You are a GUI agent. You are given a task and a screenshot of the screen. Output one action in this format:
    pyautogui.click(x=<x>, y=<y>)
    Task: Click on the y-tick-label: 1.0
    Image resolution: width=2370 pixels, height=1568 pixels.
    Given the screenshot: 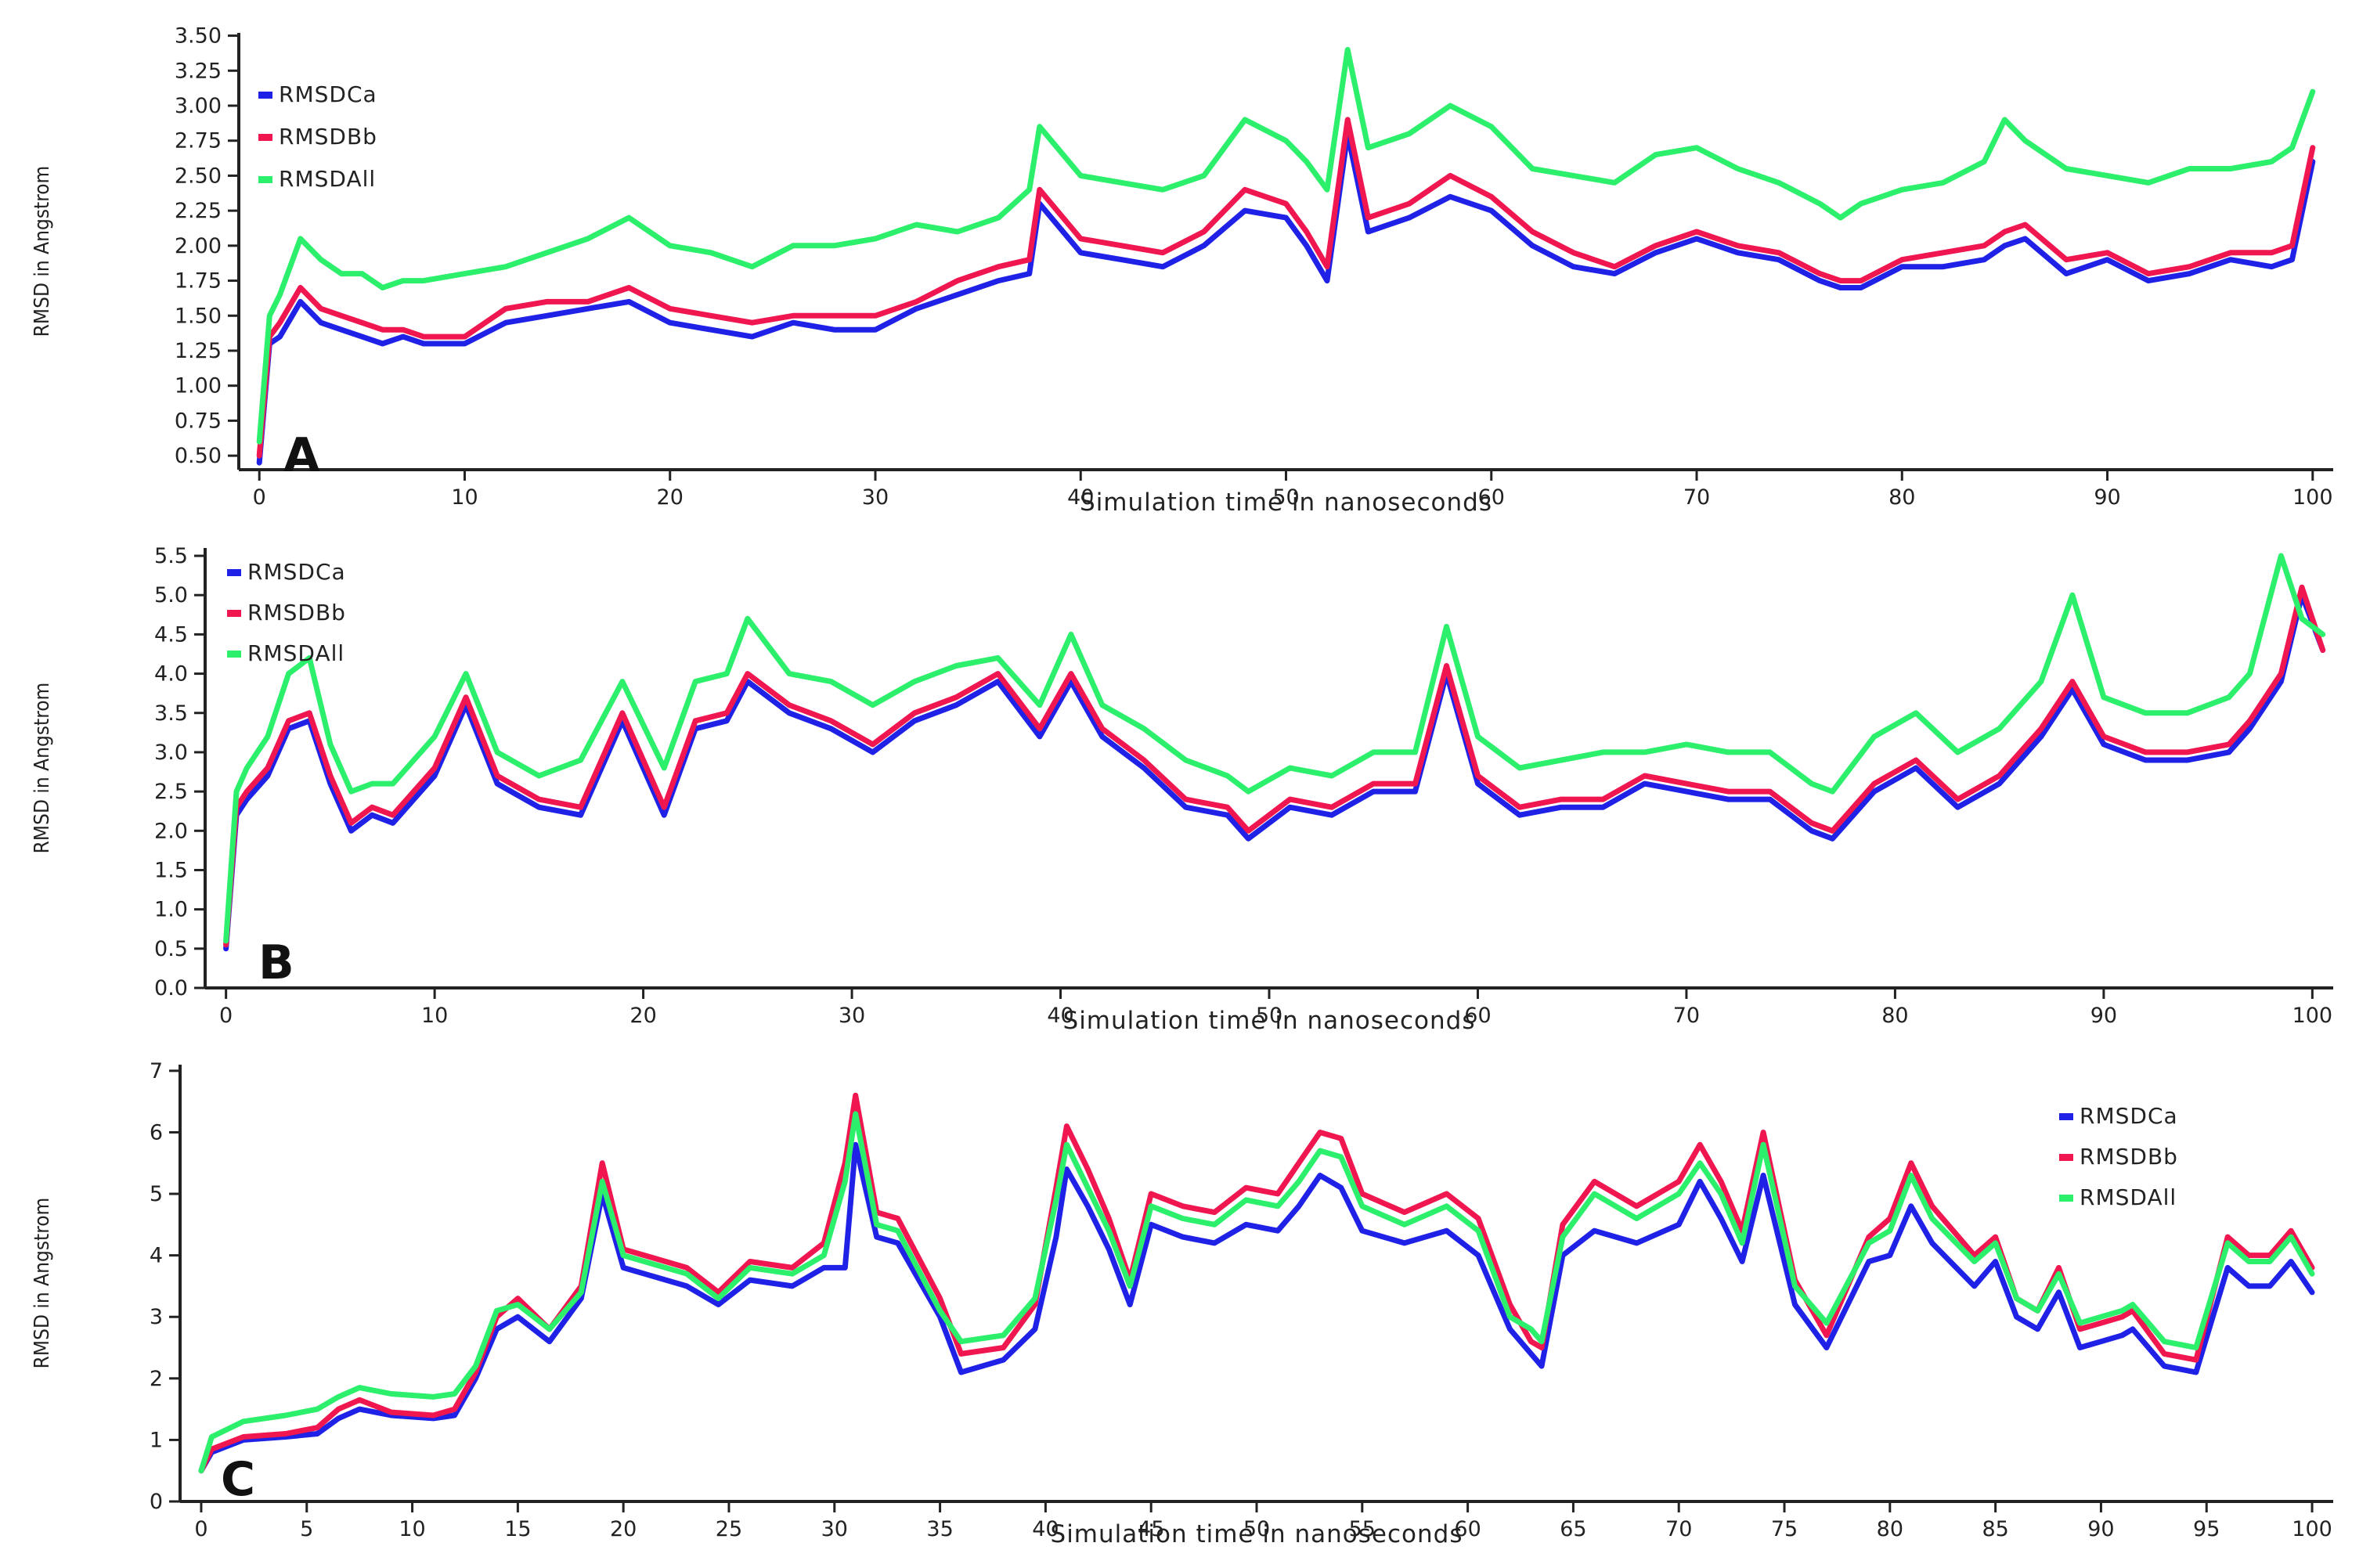 What is the action you would take?
    pyautogui.click(x=171, y=910)
    